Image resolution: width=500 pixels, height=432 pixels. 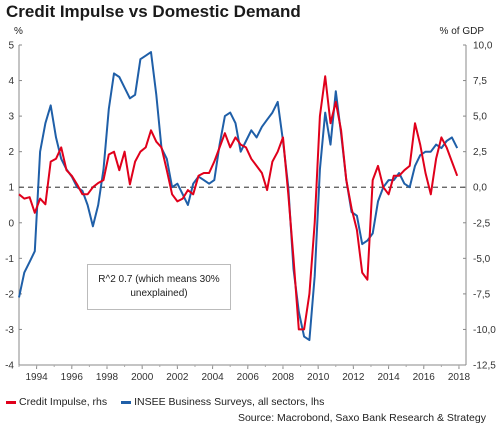 I want to click on right-tick-label: 7,5, so click(x=480, y=81).